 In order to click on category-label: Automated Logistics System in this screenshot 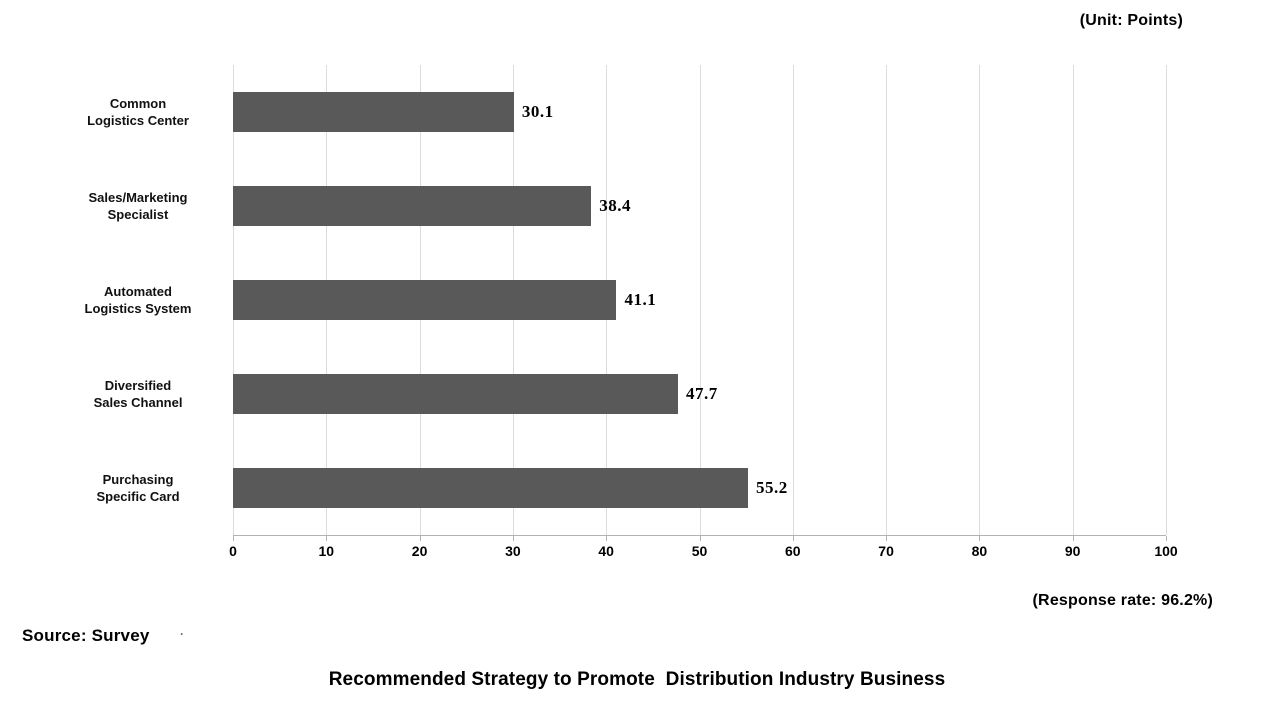, I will do `click(138, 300)`.